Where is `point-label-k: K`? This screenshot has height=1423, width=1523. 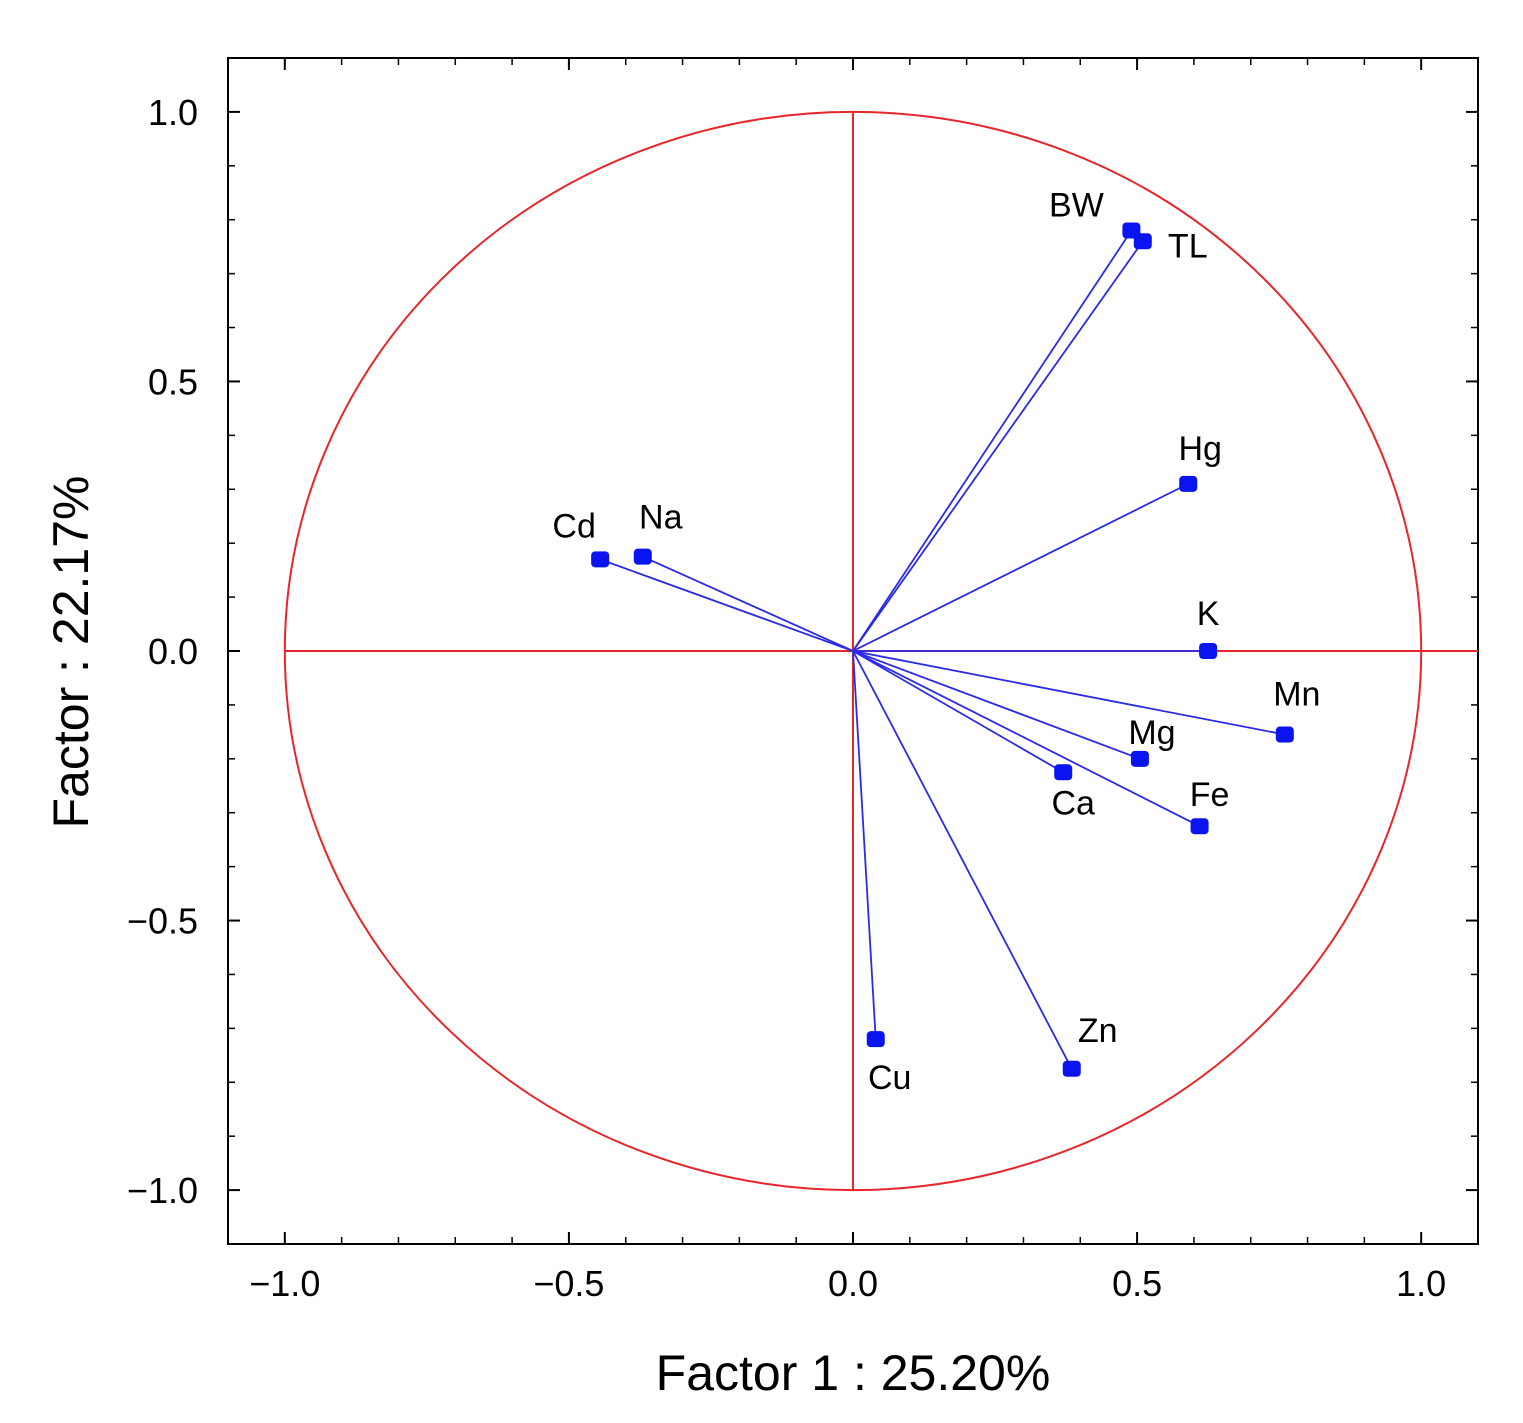 point-label-k: K is located at coordinates (1208, 614).